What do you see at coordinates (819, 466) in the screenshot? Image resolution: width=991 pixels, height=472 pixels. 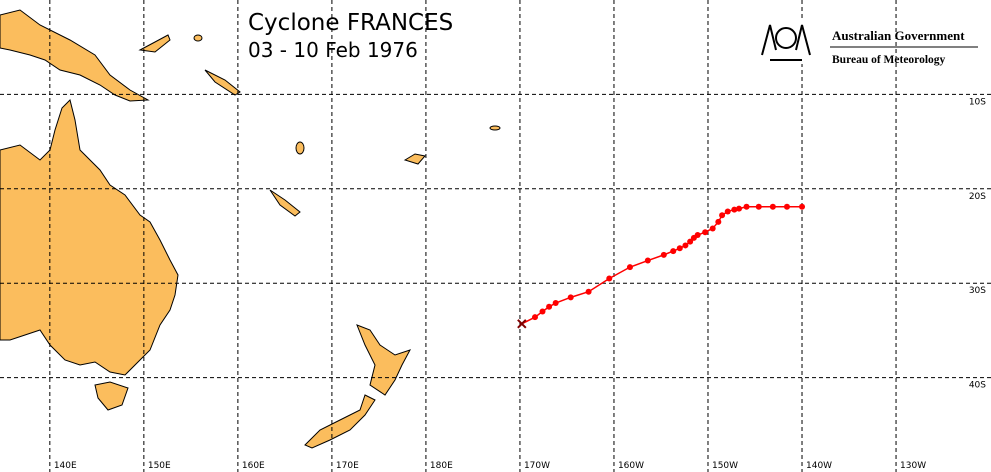 I see `lon-label: 140W` at bounding box center [819, 466].